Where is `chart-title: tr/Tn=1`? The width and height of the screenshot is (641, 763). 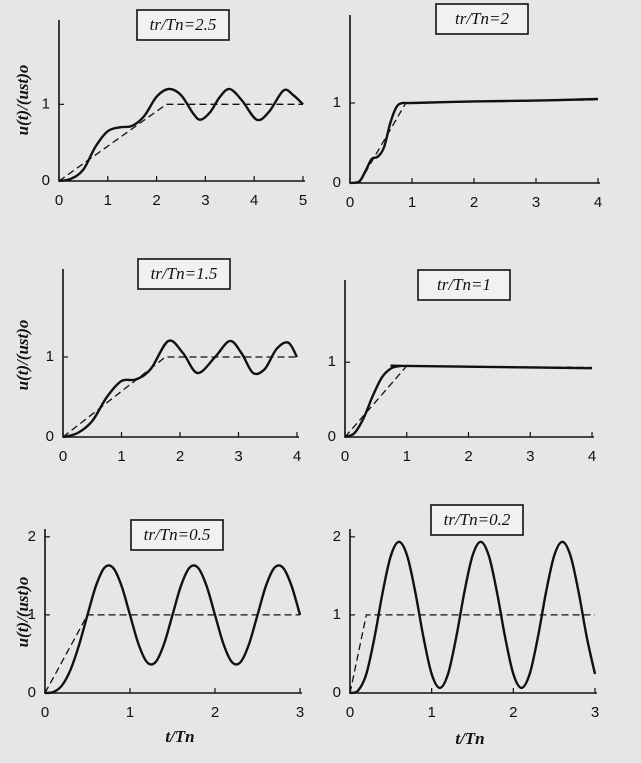 chart-title: tr/Tn=1 is located at coordinates (464, 284).